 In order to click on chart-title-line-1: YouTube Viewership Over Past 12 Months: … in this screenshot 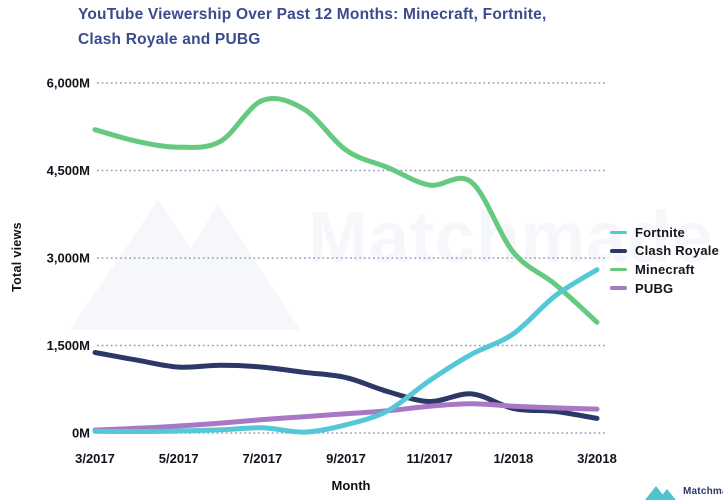, I will do `click(312, 14)`.